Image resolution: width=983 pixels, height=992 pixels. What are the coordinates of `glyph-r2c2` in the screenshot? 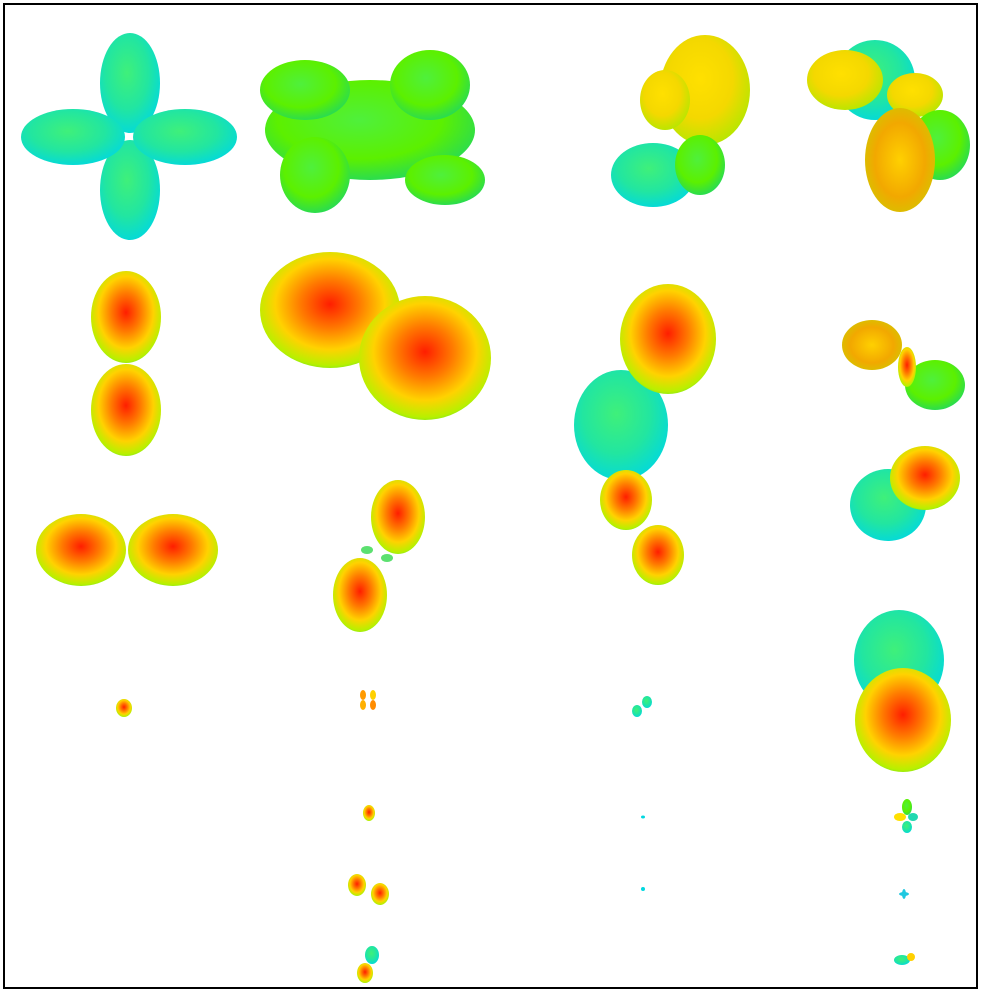 It's located at (375, 336).